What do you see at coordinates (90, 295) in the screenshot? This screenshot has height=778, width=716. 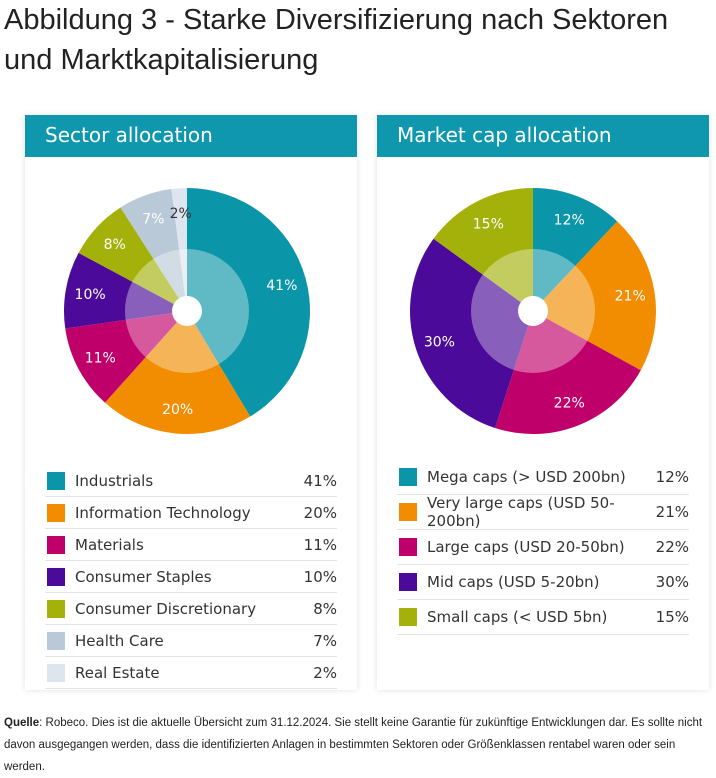 I see `data-label: 10%` at bounding box center [90, 295].